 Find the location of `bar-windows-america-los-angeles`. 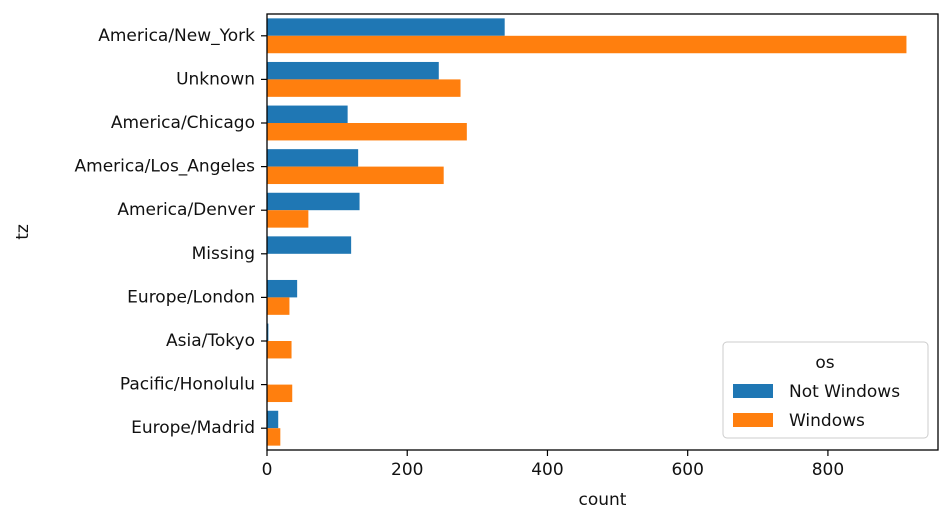

bar-windows-america-los-angeles is located at coordinates (355, 175).